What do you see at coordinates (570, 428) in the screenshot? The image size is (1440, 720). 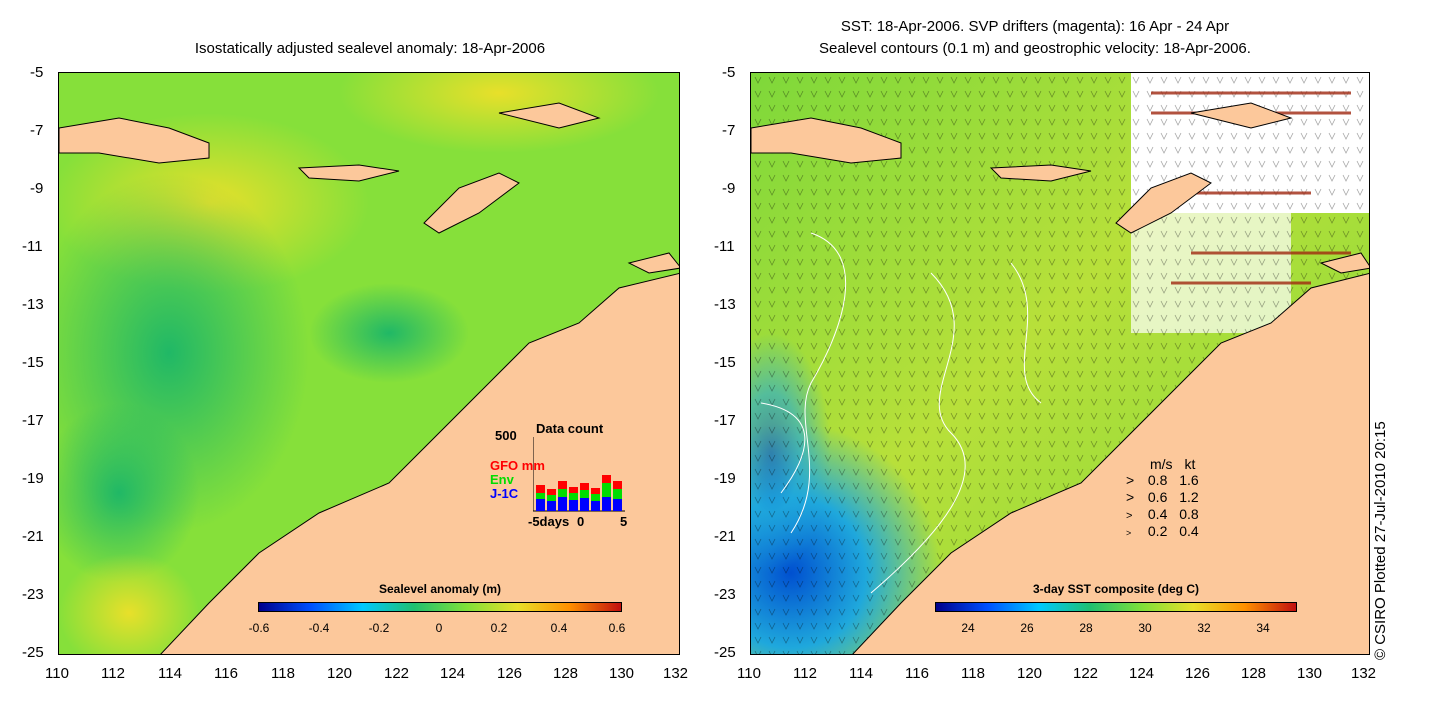 I see `inset-title: Data count` at bounding box center [570, 428].